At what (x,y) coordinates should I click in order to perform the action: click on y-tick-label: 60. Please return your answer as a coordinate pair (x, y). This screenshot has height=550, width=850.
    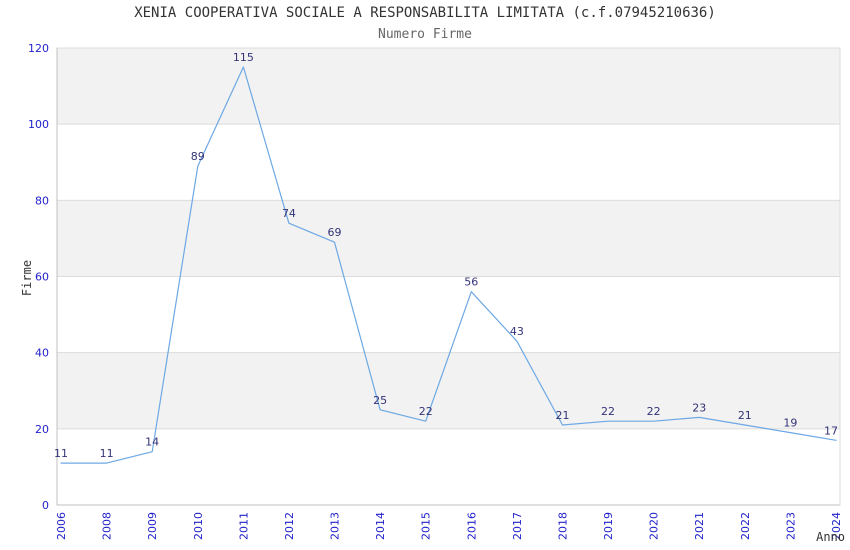
    Looking at the image, I should click on (42, 277).